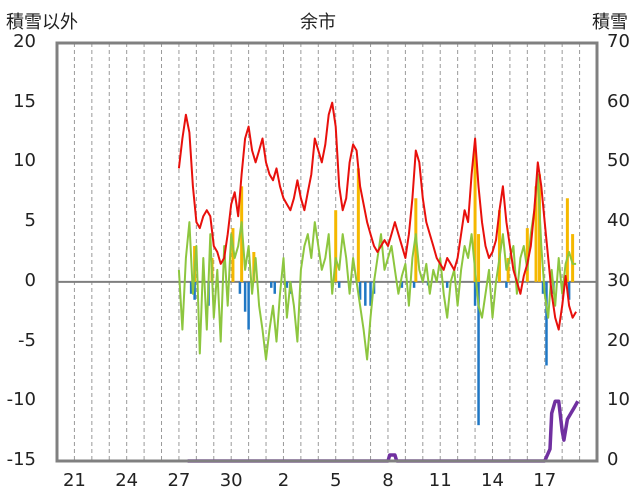  What do you see at coordinates (618, 340) in the screenshot?
I see `right-axis-tick: 20` at bounding box center [618, 340].